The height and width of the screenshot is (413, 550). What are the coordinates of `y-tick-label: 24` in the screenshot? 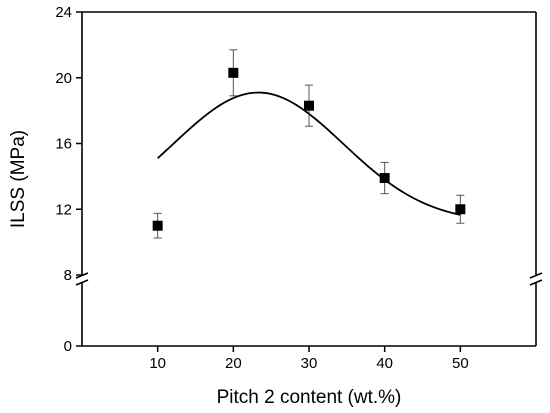 It's located at (63, 12).